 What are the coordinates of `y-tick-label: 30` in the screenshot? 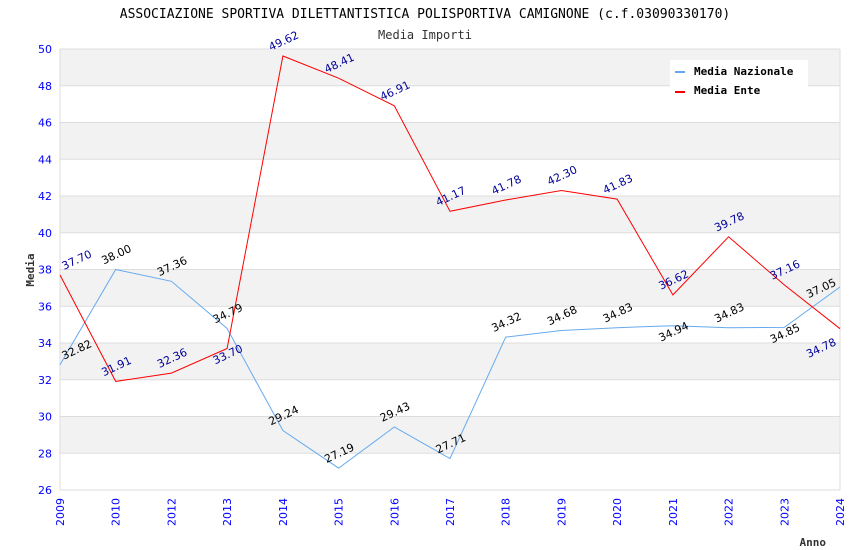 It's located at (45, 417).